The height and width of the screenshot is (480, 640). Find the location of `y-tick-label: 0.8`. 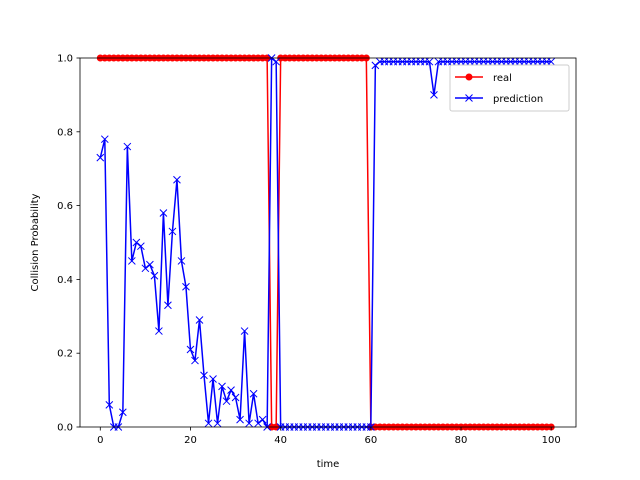

y-tick-label: 0.8 is located at coordinates (65, 132).